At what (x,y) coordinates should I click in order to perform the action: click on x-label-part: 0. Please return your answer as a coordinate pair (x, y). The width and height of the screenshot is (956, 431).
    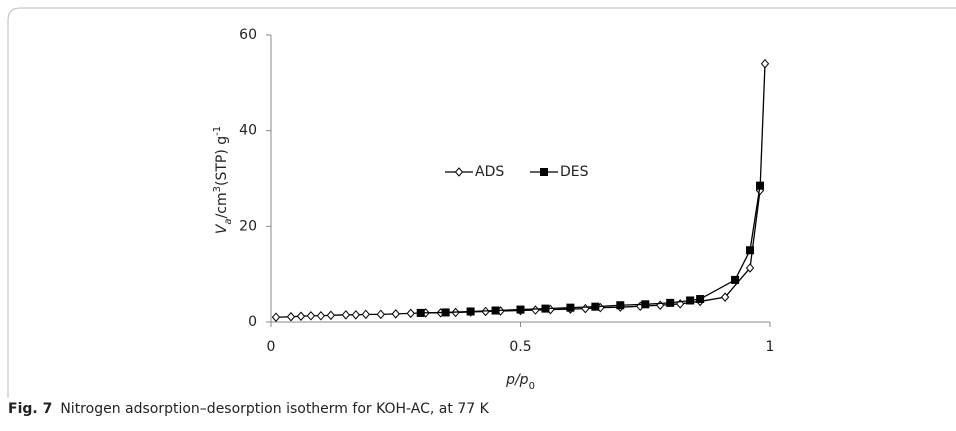
    Looking at the image, I should click on (532, 386).